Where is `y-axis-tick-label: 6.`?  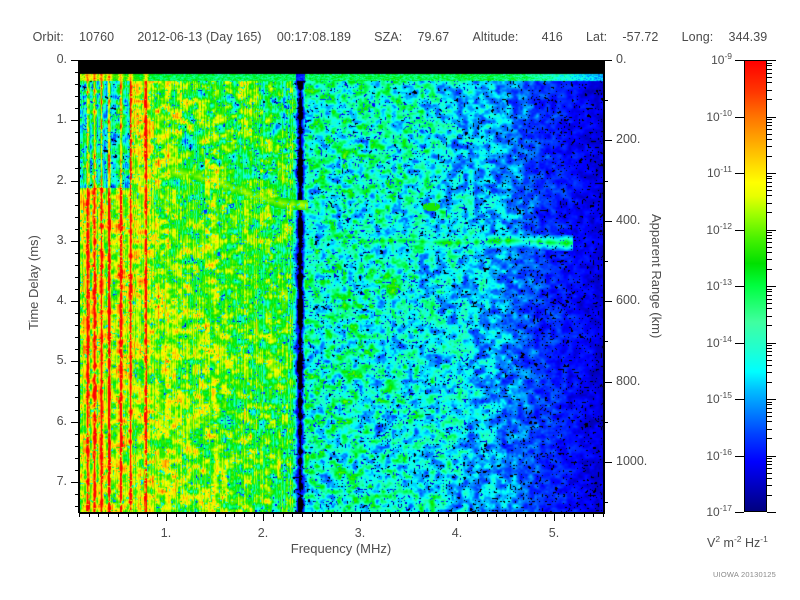
y-axis-tick-label: 6. is located at coordinates (61, 421).